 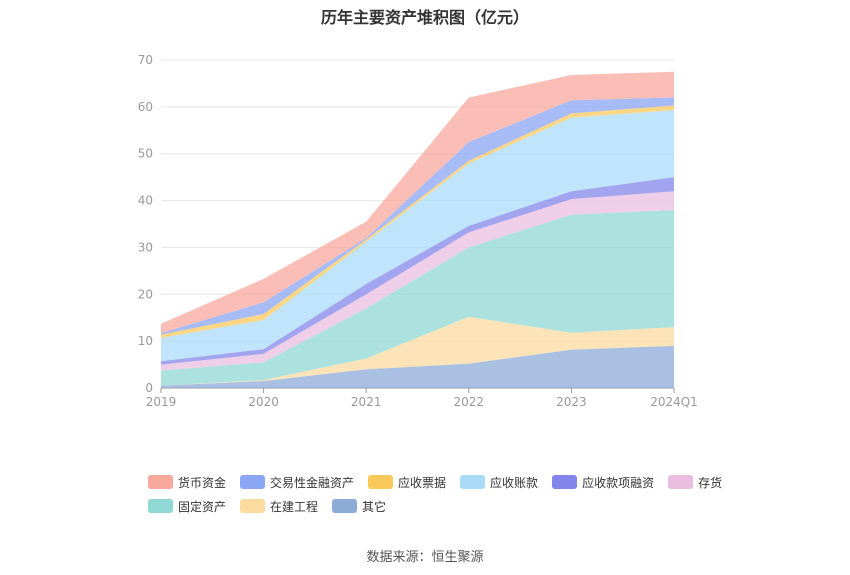 What do you see at coordinates (202, 506) in the screenshot?
I see `legend-label: 固定资产` at bounding box center [202, 506].